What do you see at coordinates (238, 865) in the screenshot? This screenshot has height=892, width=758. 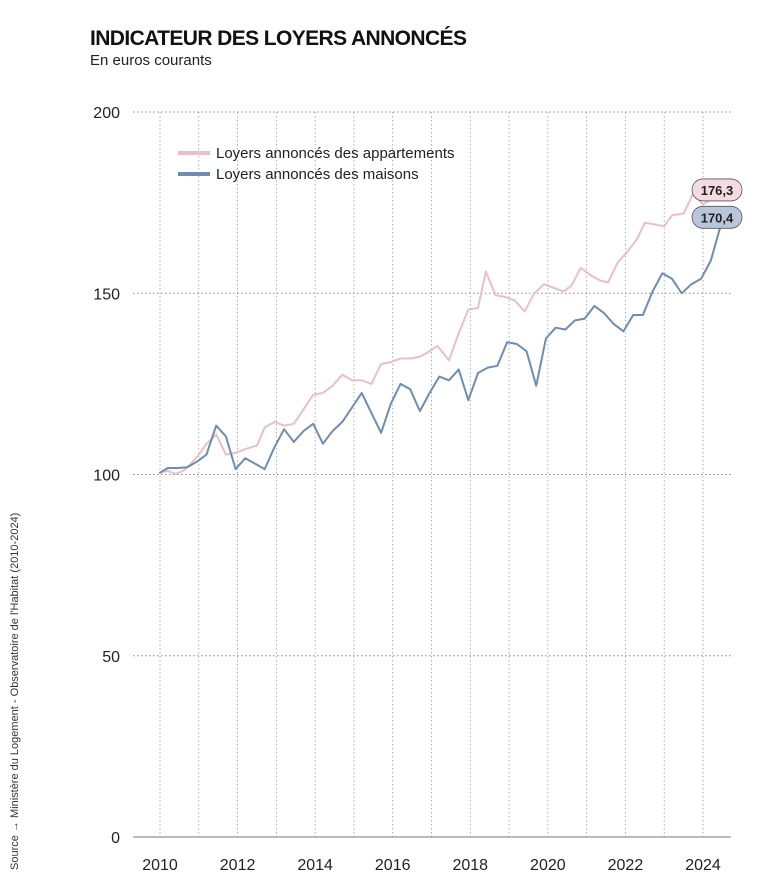 I see `x-tick-label: 2012` at bounding box center [238, 865].